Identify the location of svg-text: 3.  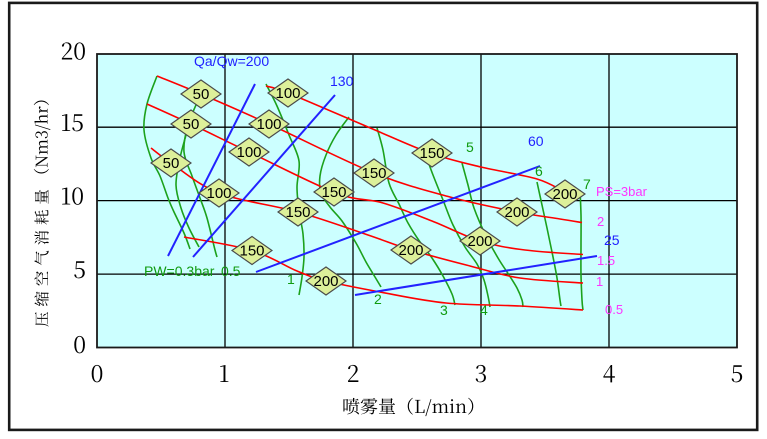
(444, 310).